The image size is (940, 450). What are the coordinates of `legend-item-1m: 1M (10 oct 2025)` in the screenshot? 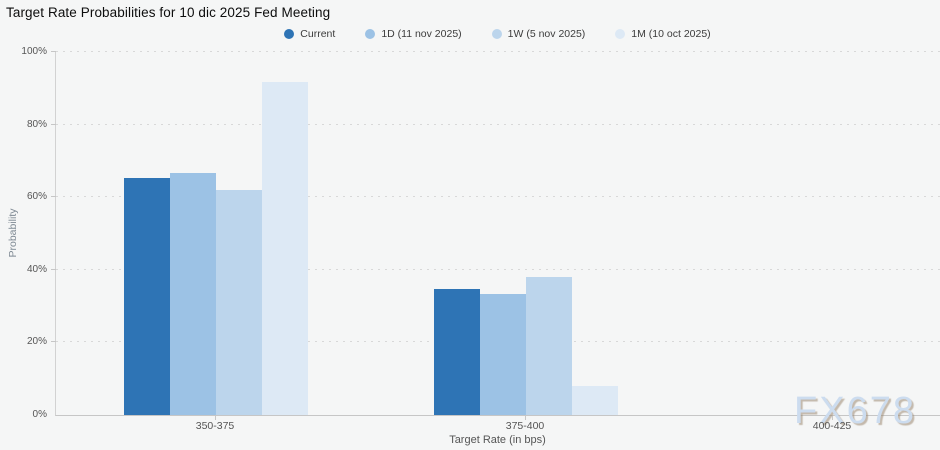 It's located at (663, 34).